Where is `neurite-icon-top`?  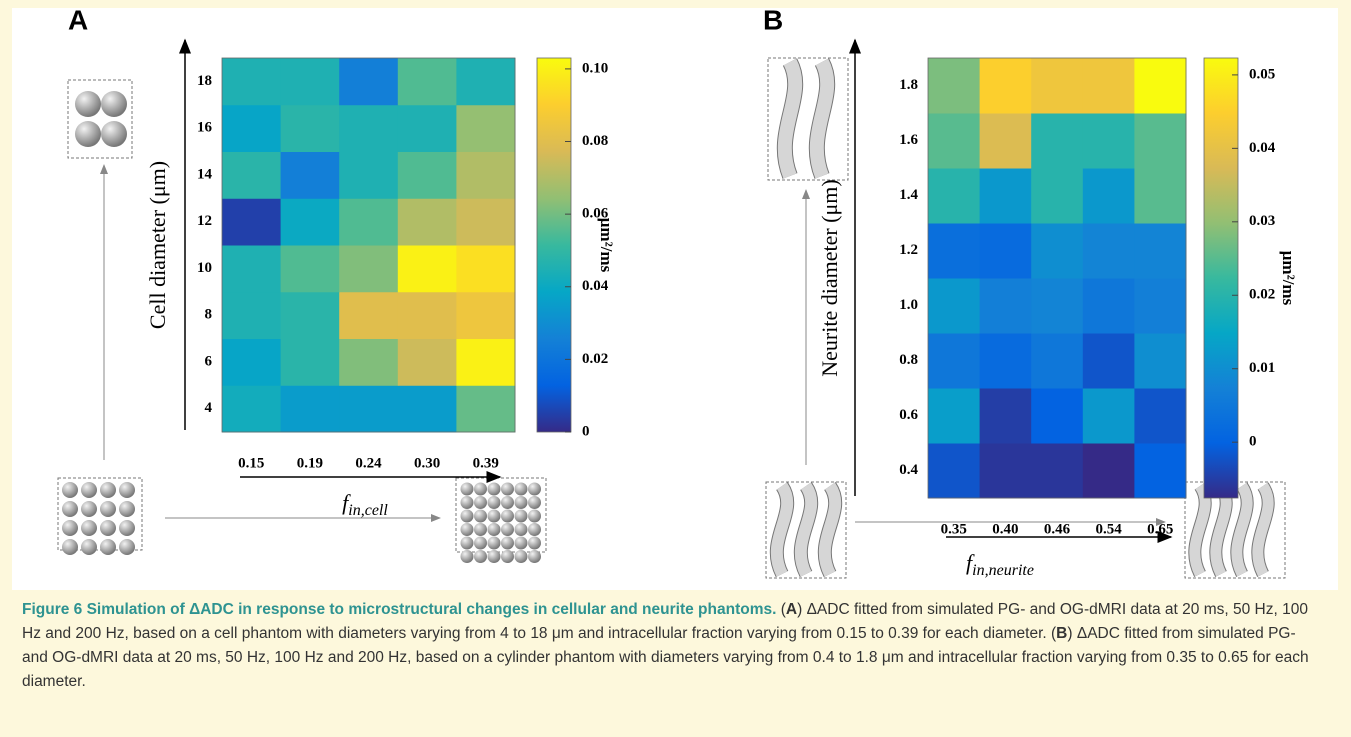 neurite-icon-top is located at coordinates (808, 119).